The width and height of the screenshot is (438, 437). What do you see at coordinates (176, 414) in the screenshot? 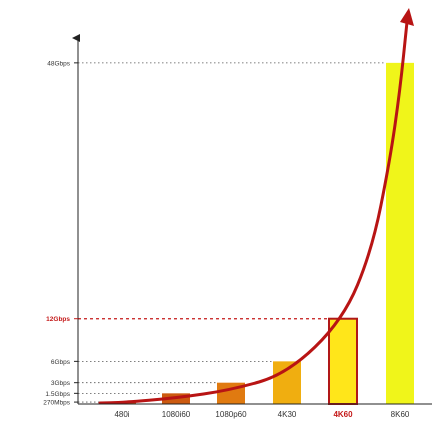
I see `x-tick-label: 1080i60` at bounding box center [176, 414].